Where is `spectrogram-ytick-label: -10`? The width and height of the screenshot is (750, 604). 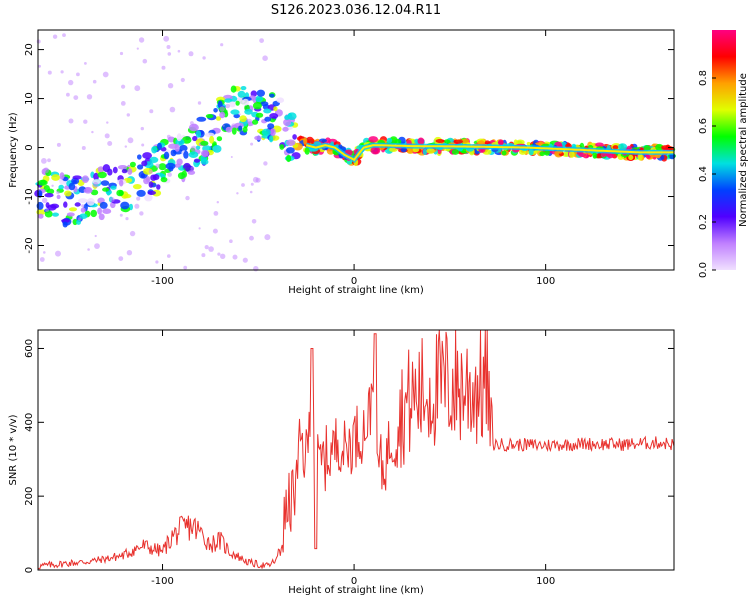 spectrogram-ytick-label: -10 is located at coordinates (29, 196).